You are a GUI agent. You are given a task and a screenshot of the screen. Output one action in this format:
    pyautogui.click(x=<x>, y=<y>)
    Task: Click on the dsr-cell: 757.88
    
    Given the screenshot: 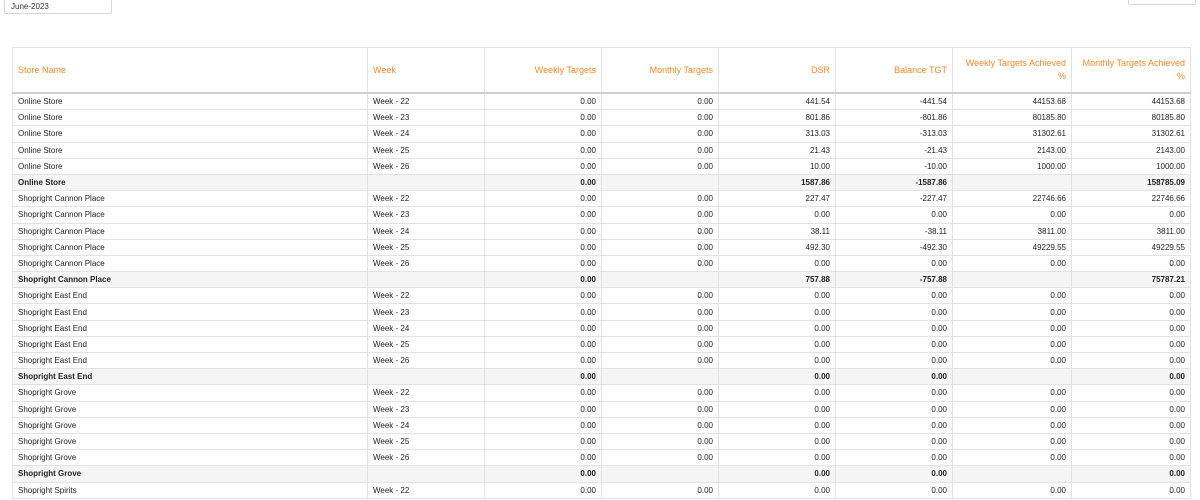 What is the action you would take?
    pyautogui.click(x=777, y=280)
    